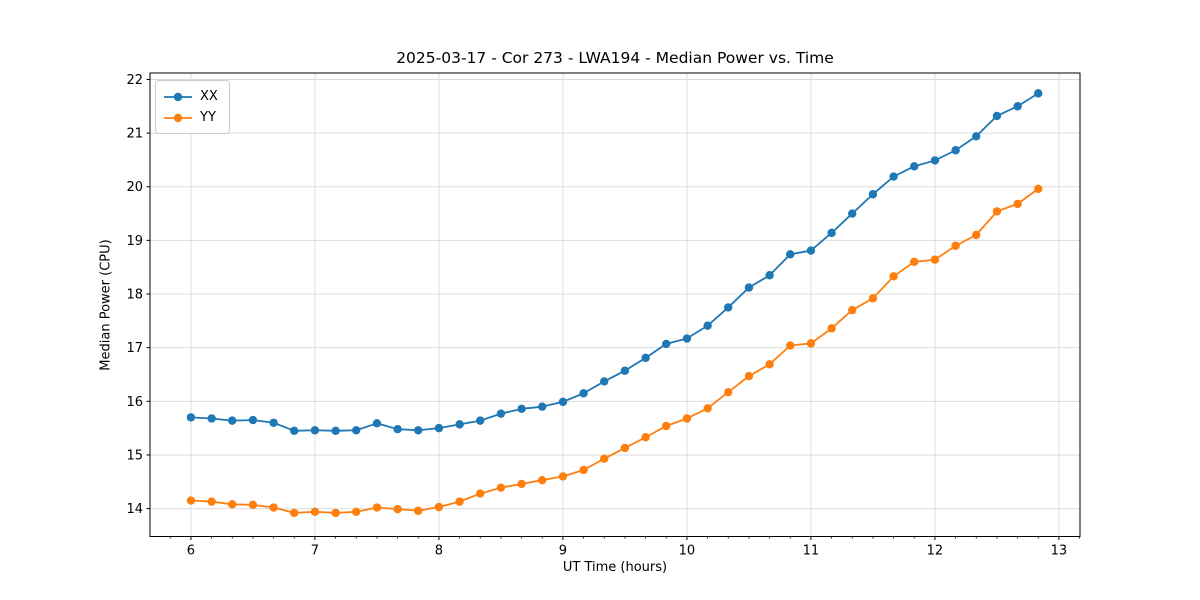 The height and width of the screenshot is (600, 1200). Describe the element at coordinates (615, 567) in the screenshot. I see `x-axis-label: UT Time (hours)` at that location.